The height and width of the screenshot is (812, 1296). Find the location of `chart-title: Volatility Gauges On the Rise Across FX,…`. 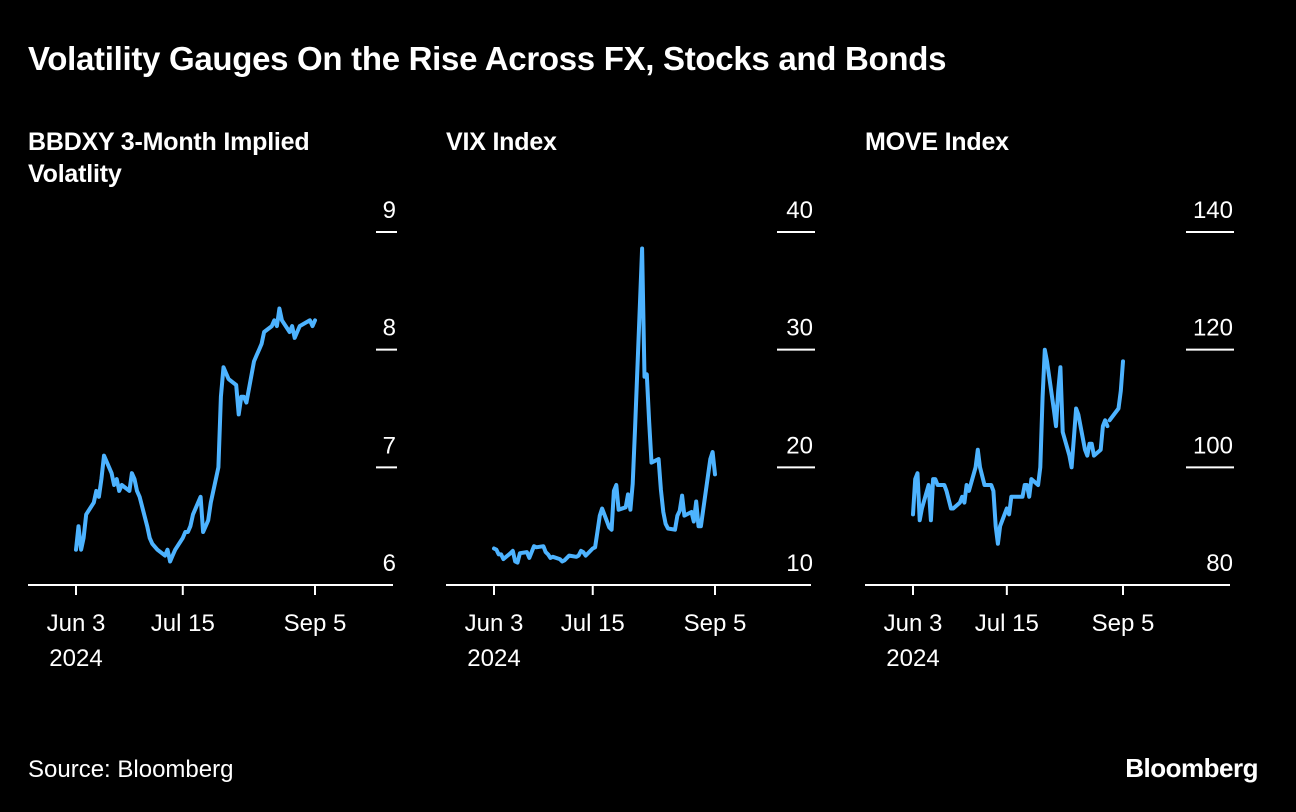

chart-title: Volatility Gauges On the Rise Across FX,… is located at coordinates (487, 58).